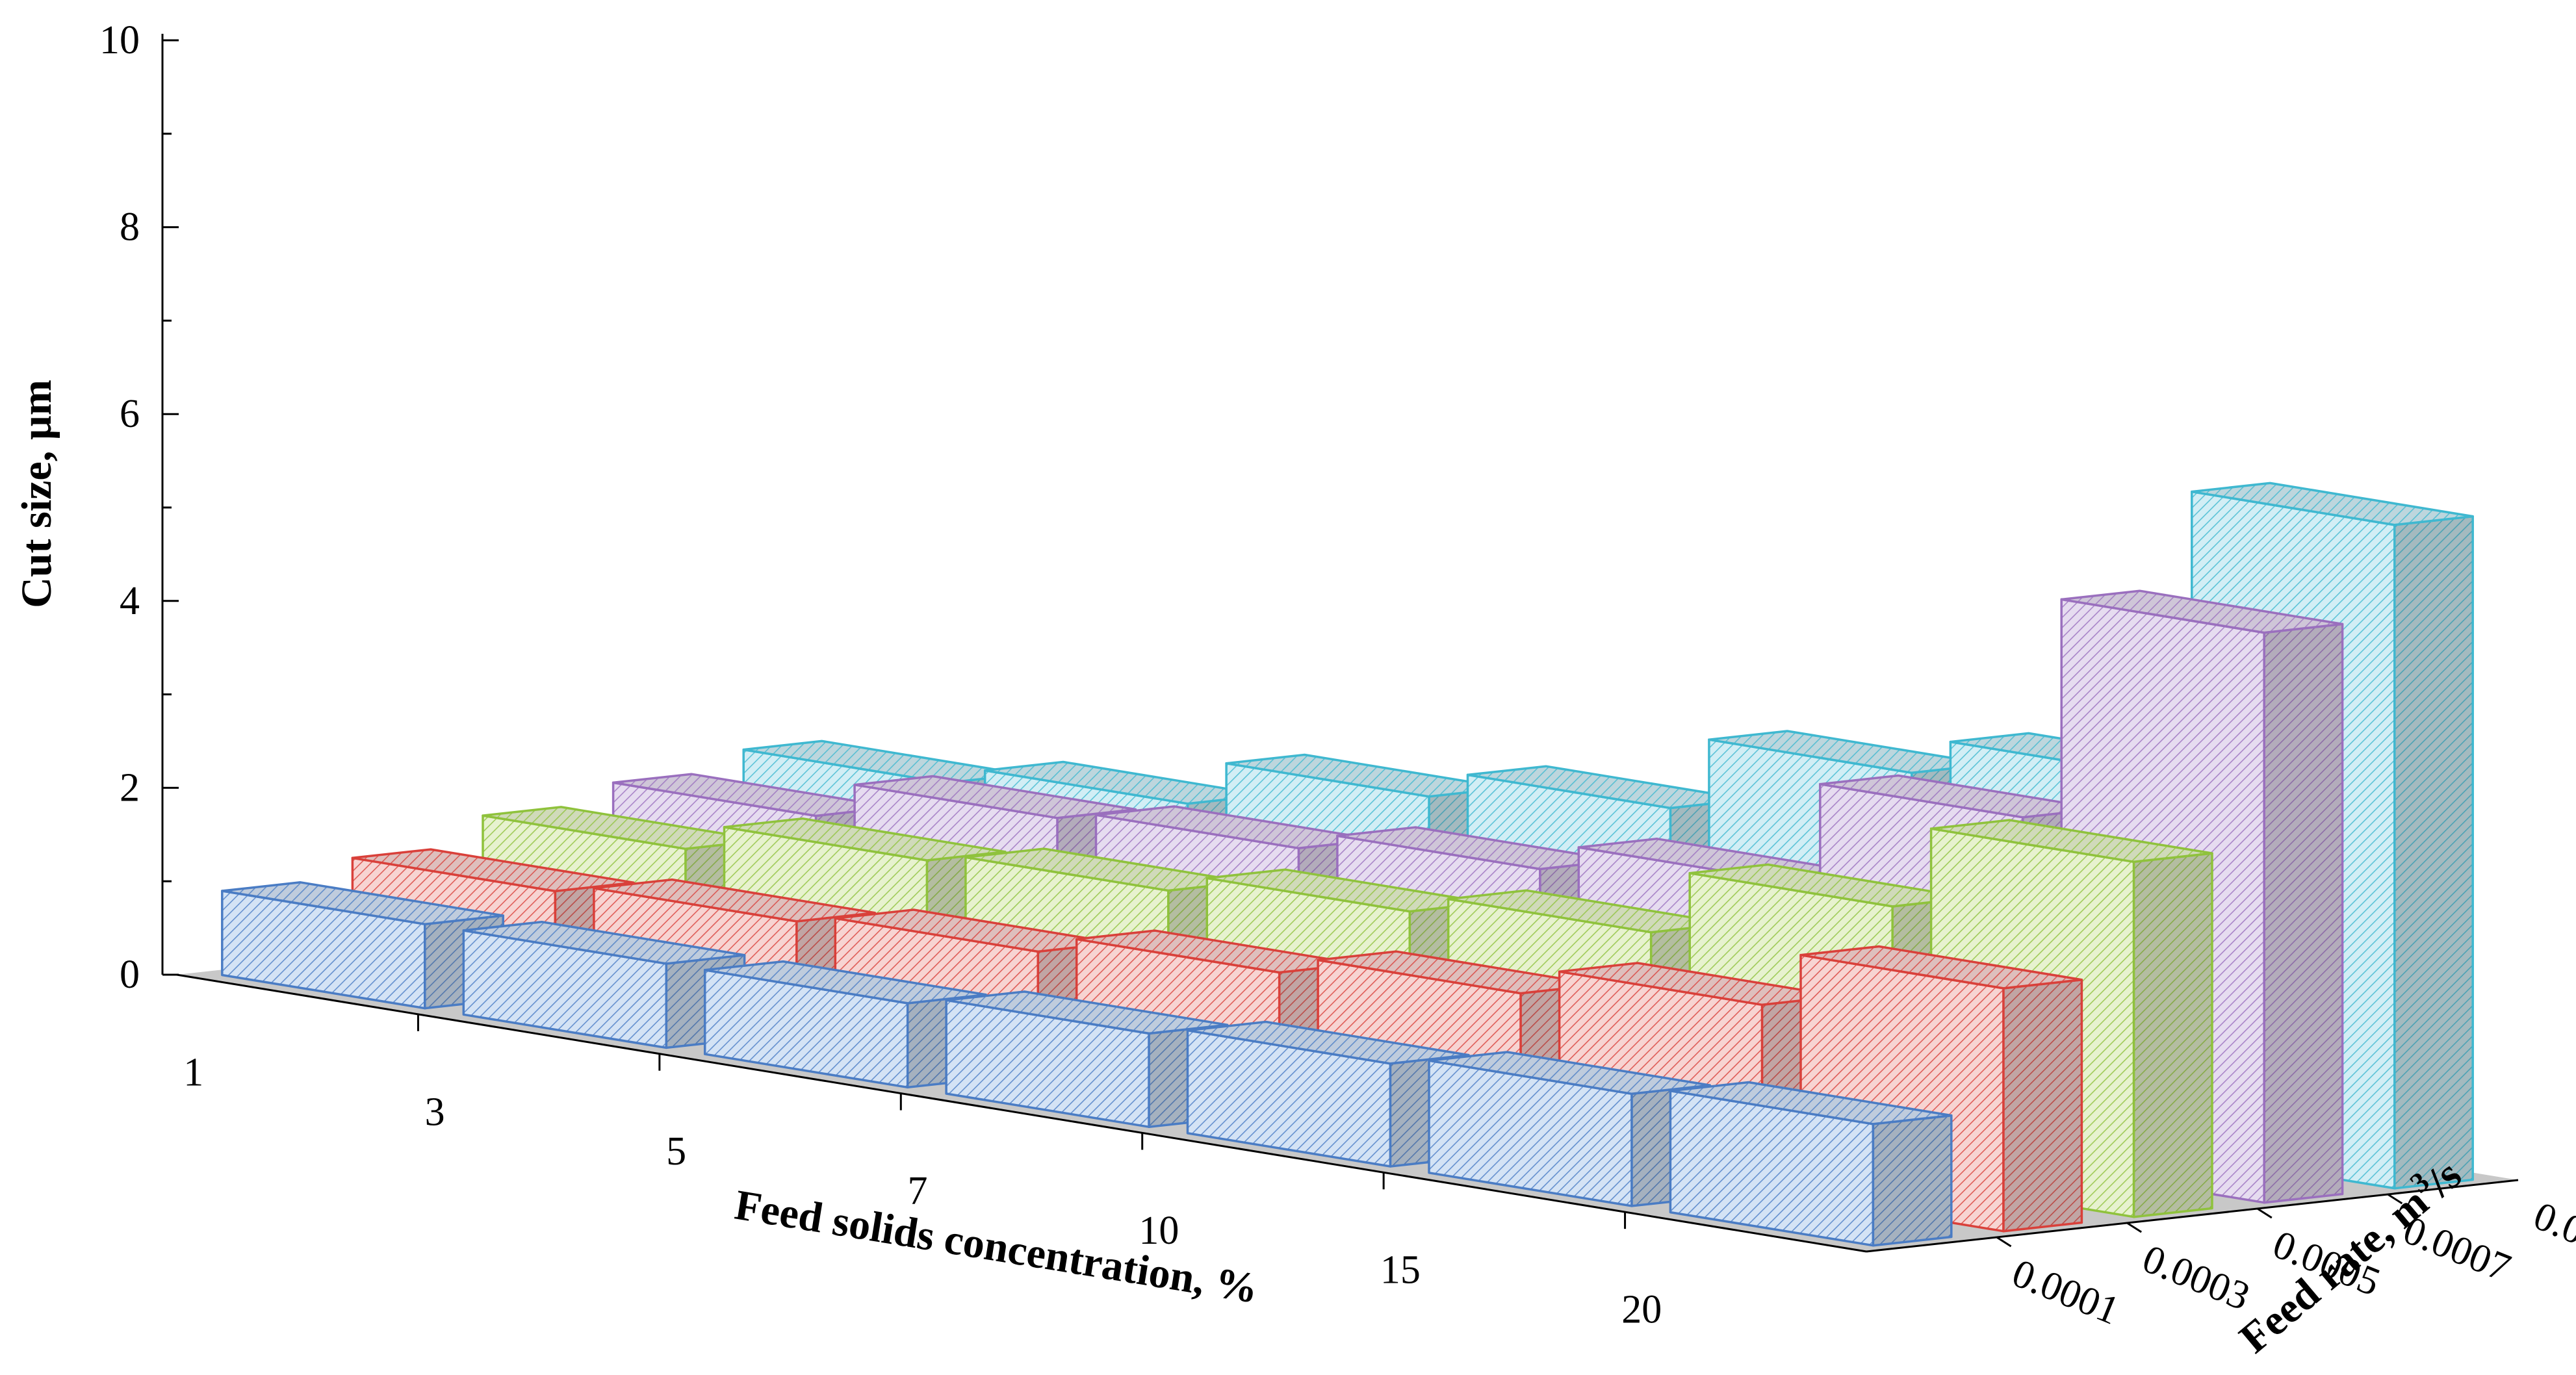 The image size is (2576, 1375). What do you see at coordinates (2552, 1231) in the screenshot?
I see `y-tick-label: 0.001` at bounding box center [2552, 1231].